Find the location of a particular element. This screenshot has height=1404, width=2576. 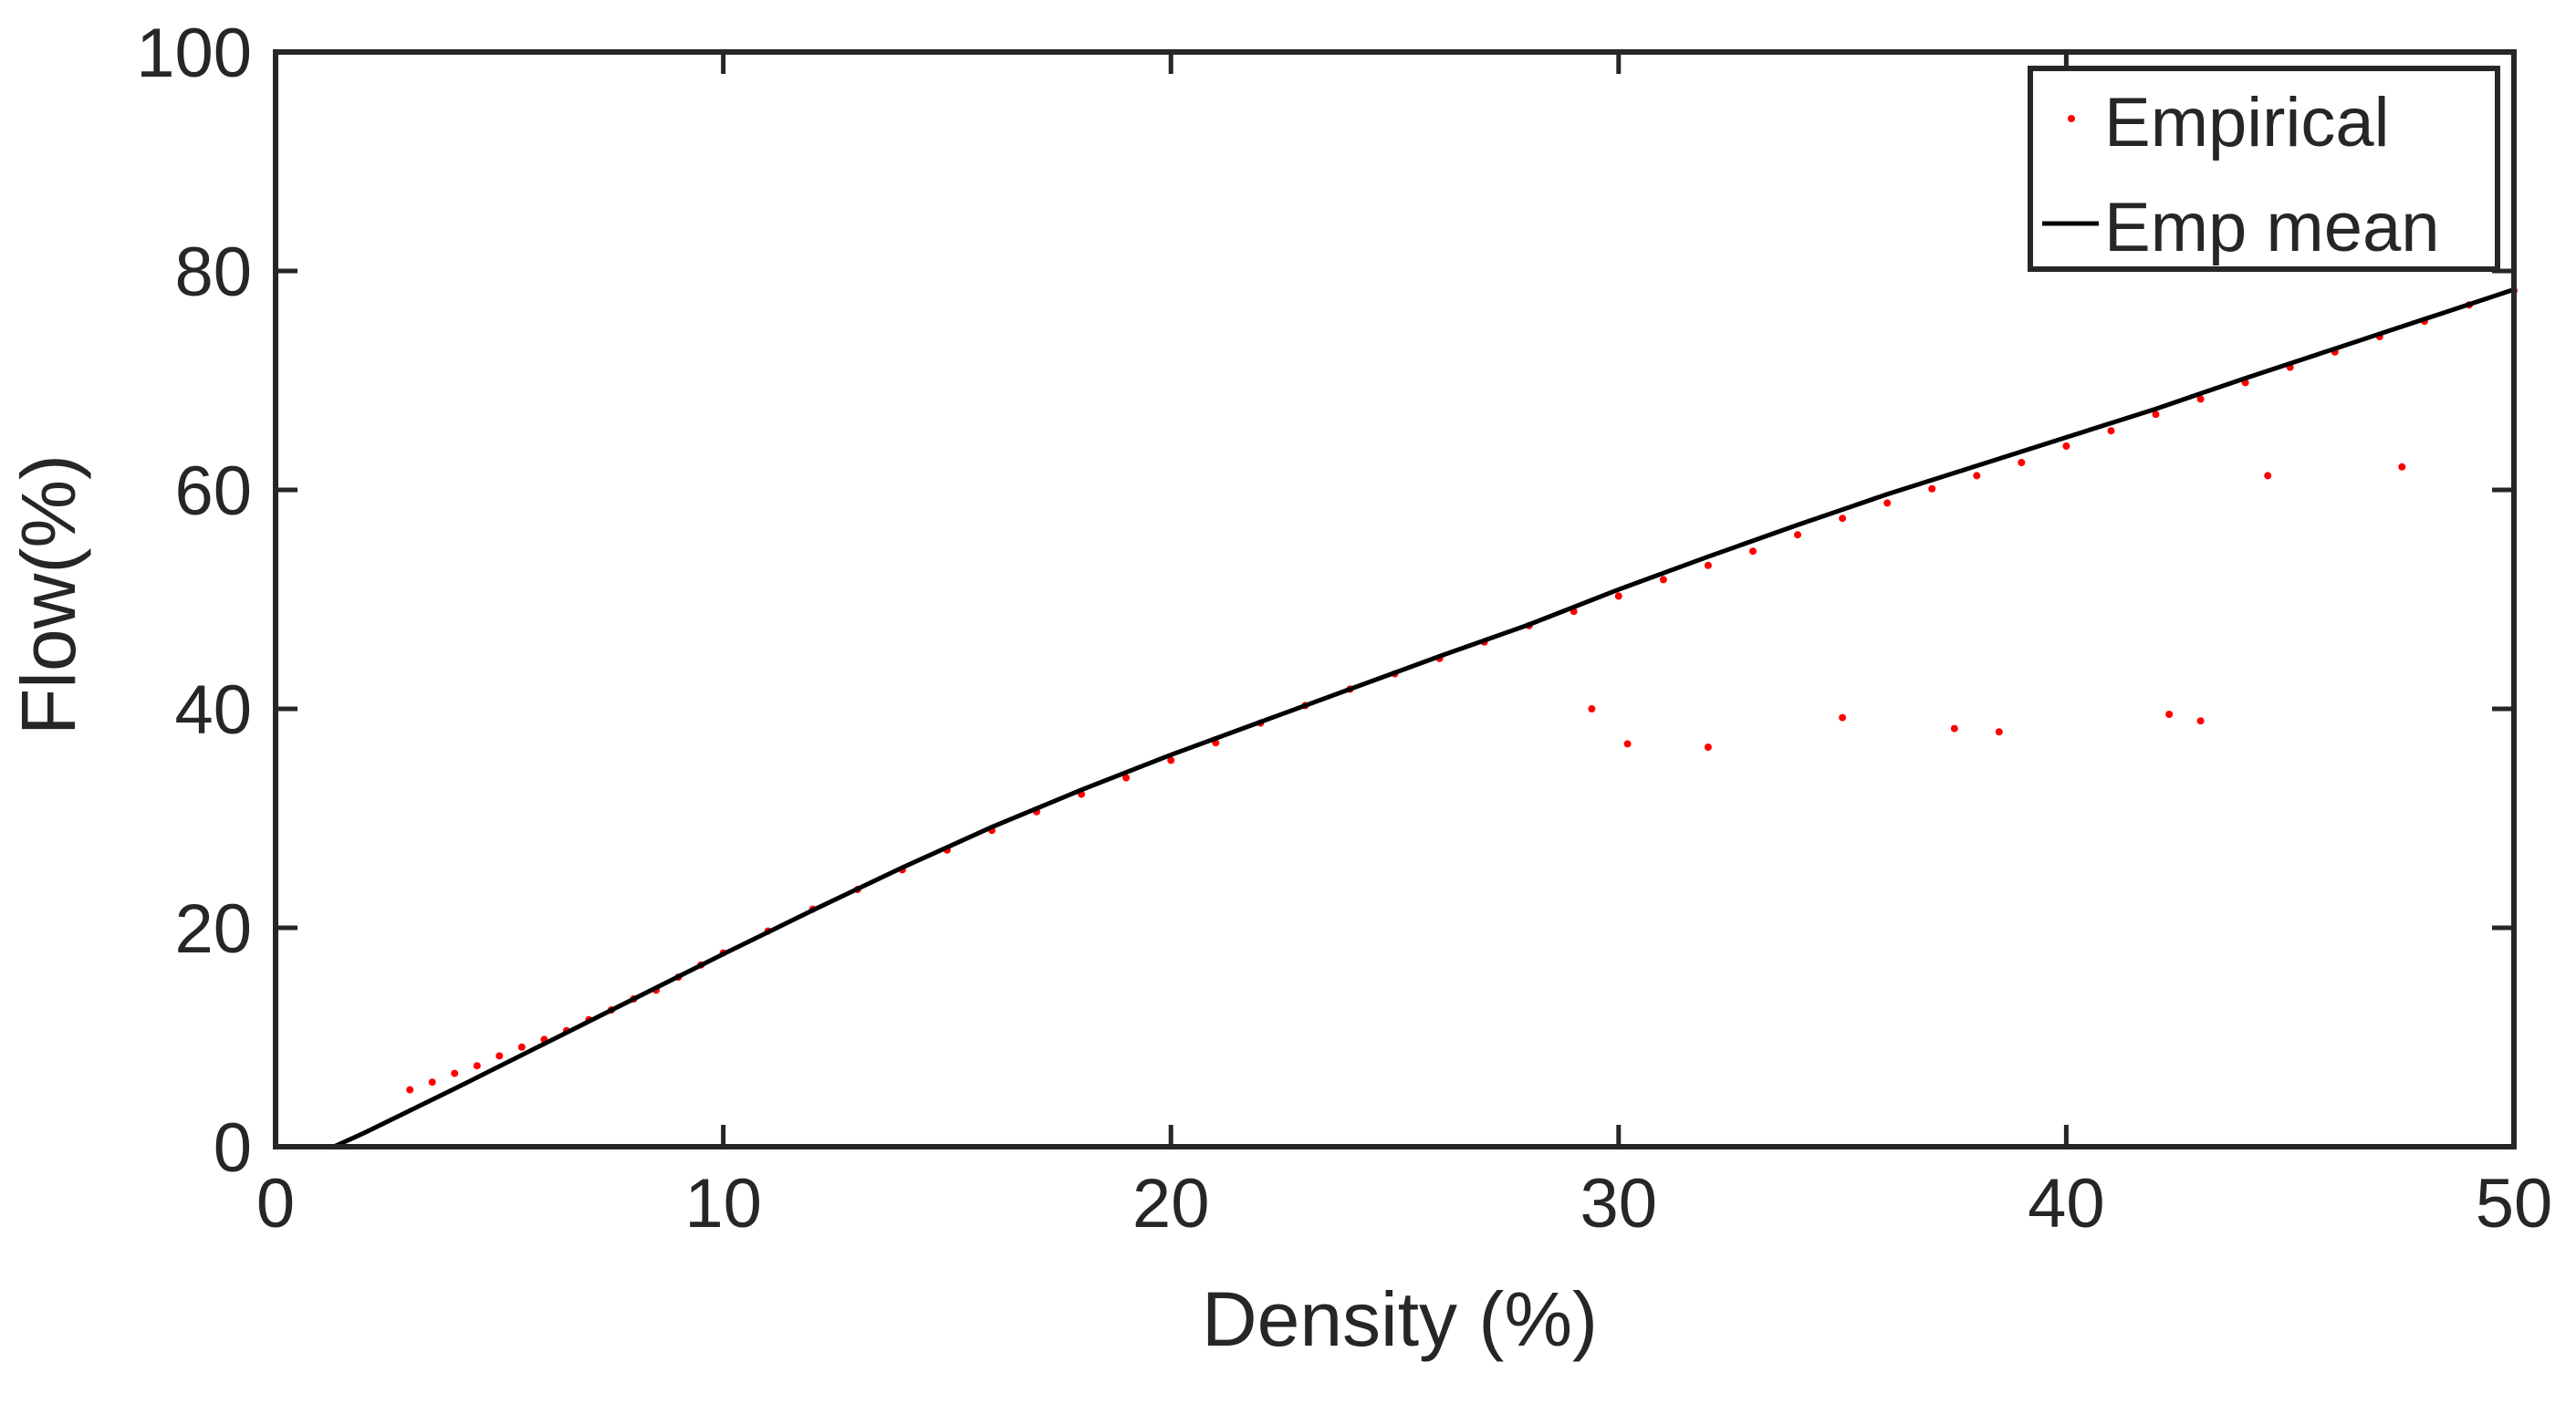

legend-box is located at coordinates (2264, 169).